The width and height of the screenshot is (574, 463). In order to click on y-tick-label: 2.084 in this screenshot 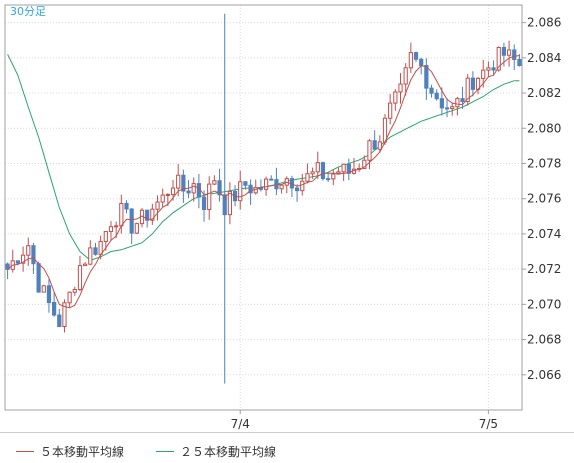, I will do `click(544, 58)`.